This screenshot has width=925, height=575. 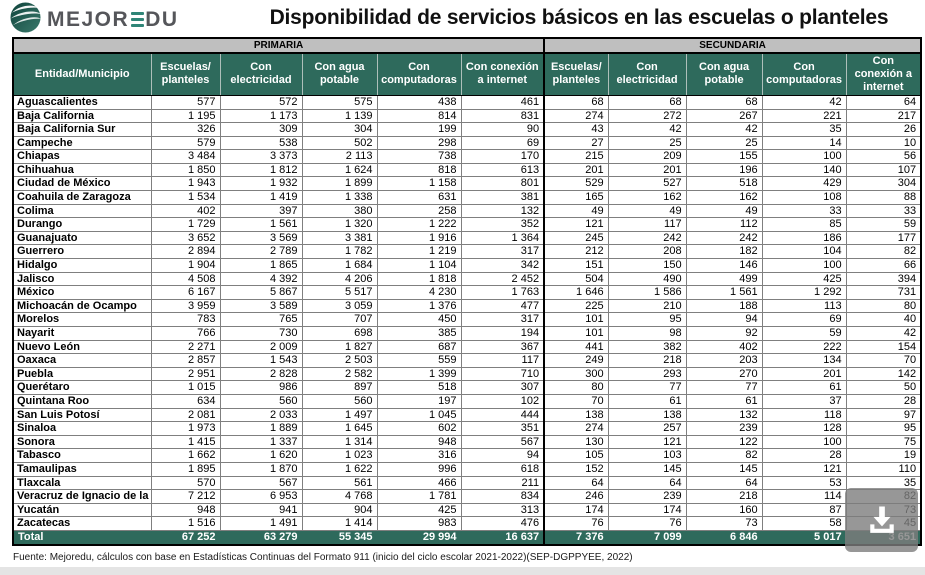 I want to click on value-cell: 108, so click(x=804, y=197).